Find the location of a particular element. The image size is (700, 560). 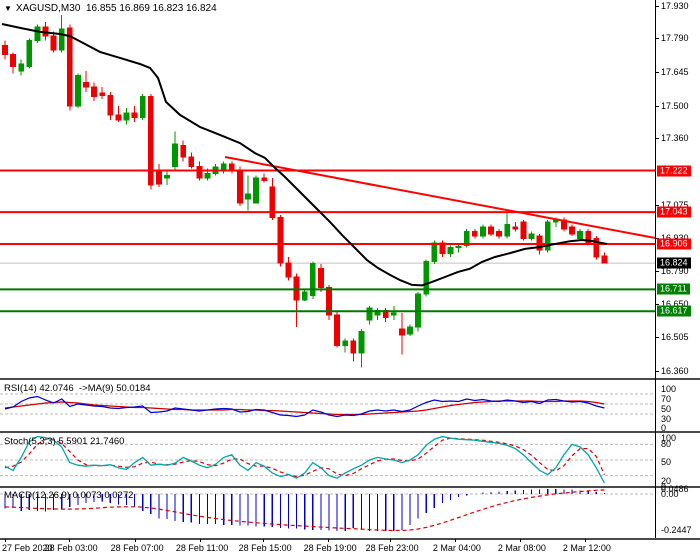

price-axis-label: 16.790 is located at coordinates (675, 270).